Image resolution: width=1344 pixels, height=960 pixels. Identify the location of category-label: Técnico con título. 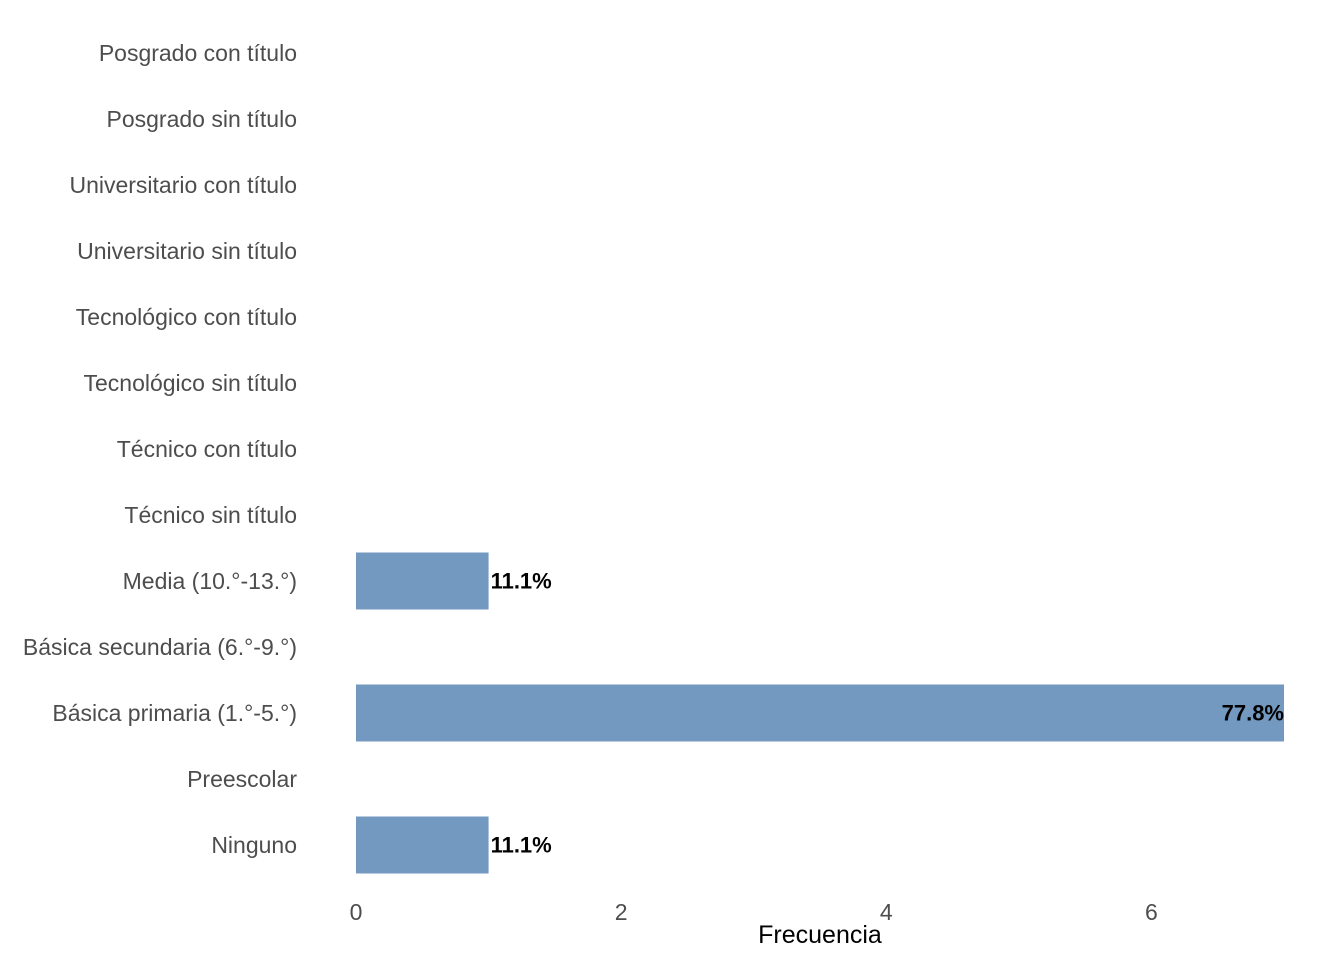
(207, 449).